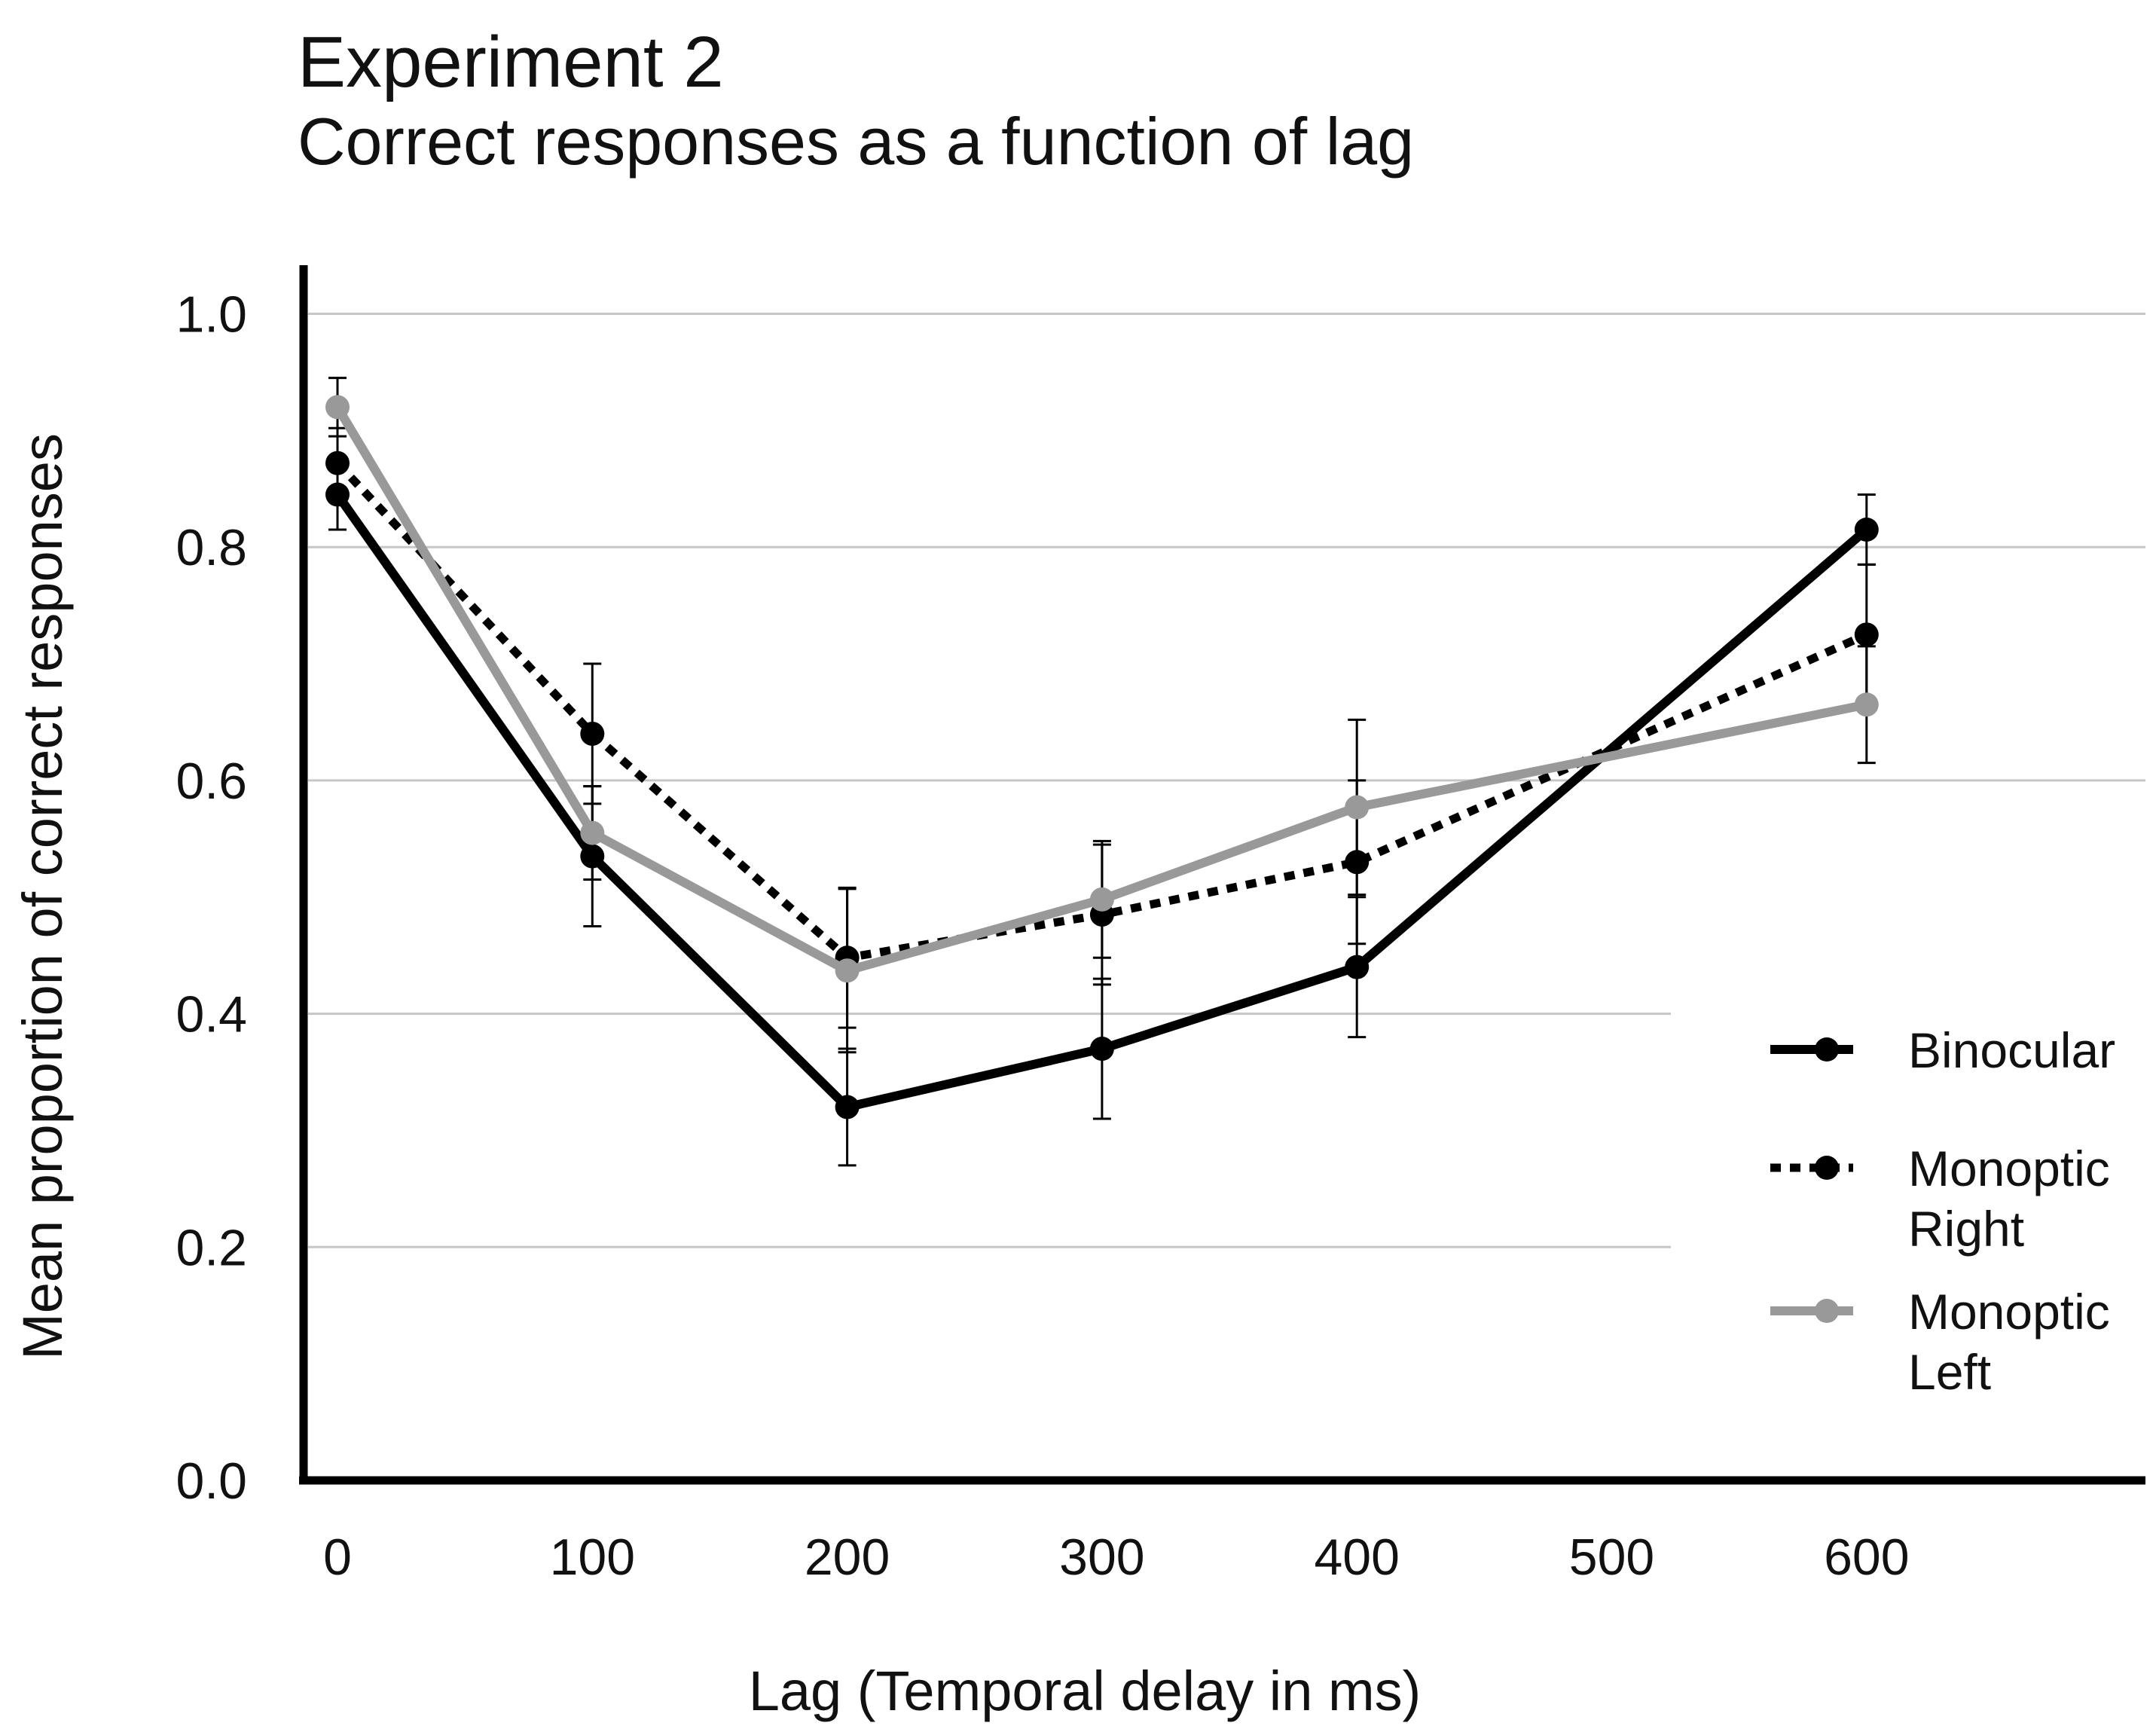 The image size is (2156, 1729). I want to click on x-tick-labels: 0 100 200 300 400 500 600, so click(1116, 1557).